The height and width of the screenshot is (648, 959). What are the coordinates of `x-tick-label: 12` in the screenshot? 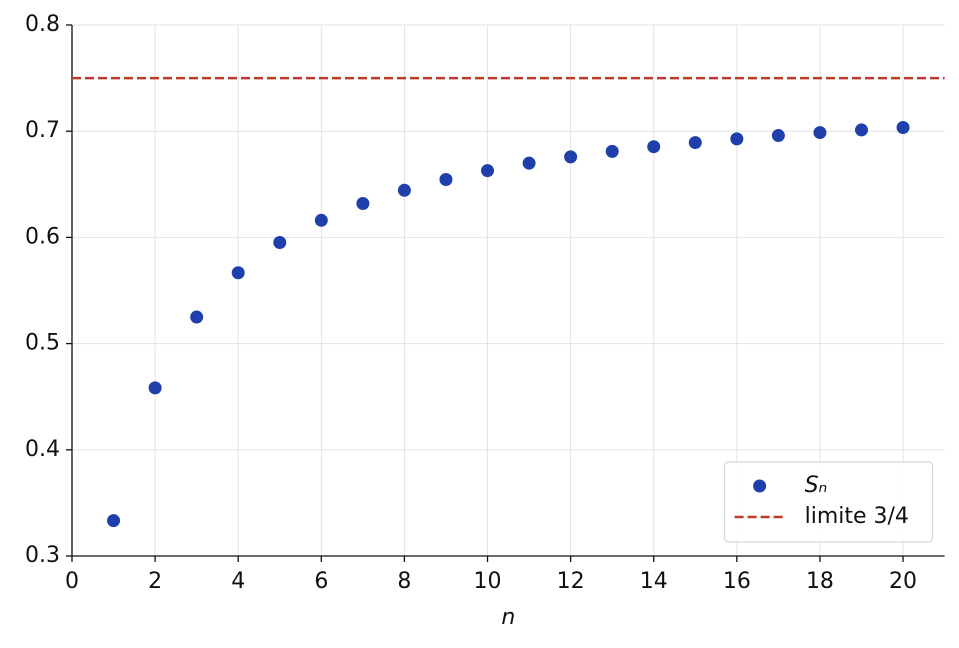 It's located at (571, 581).